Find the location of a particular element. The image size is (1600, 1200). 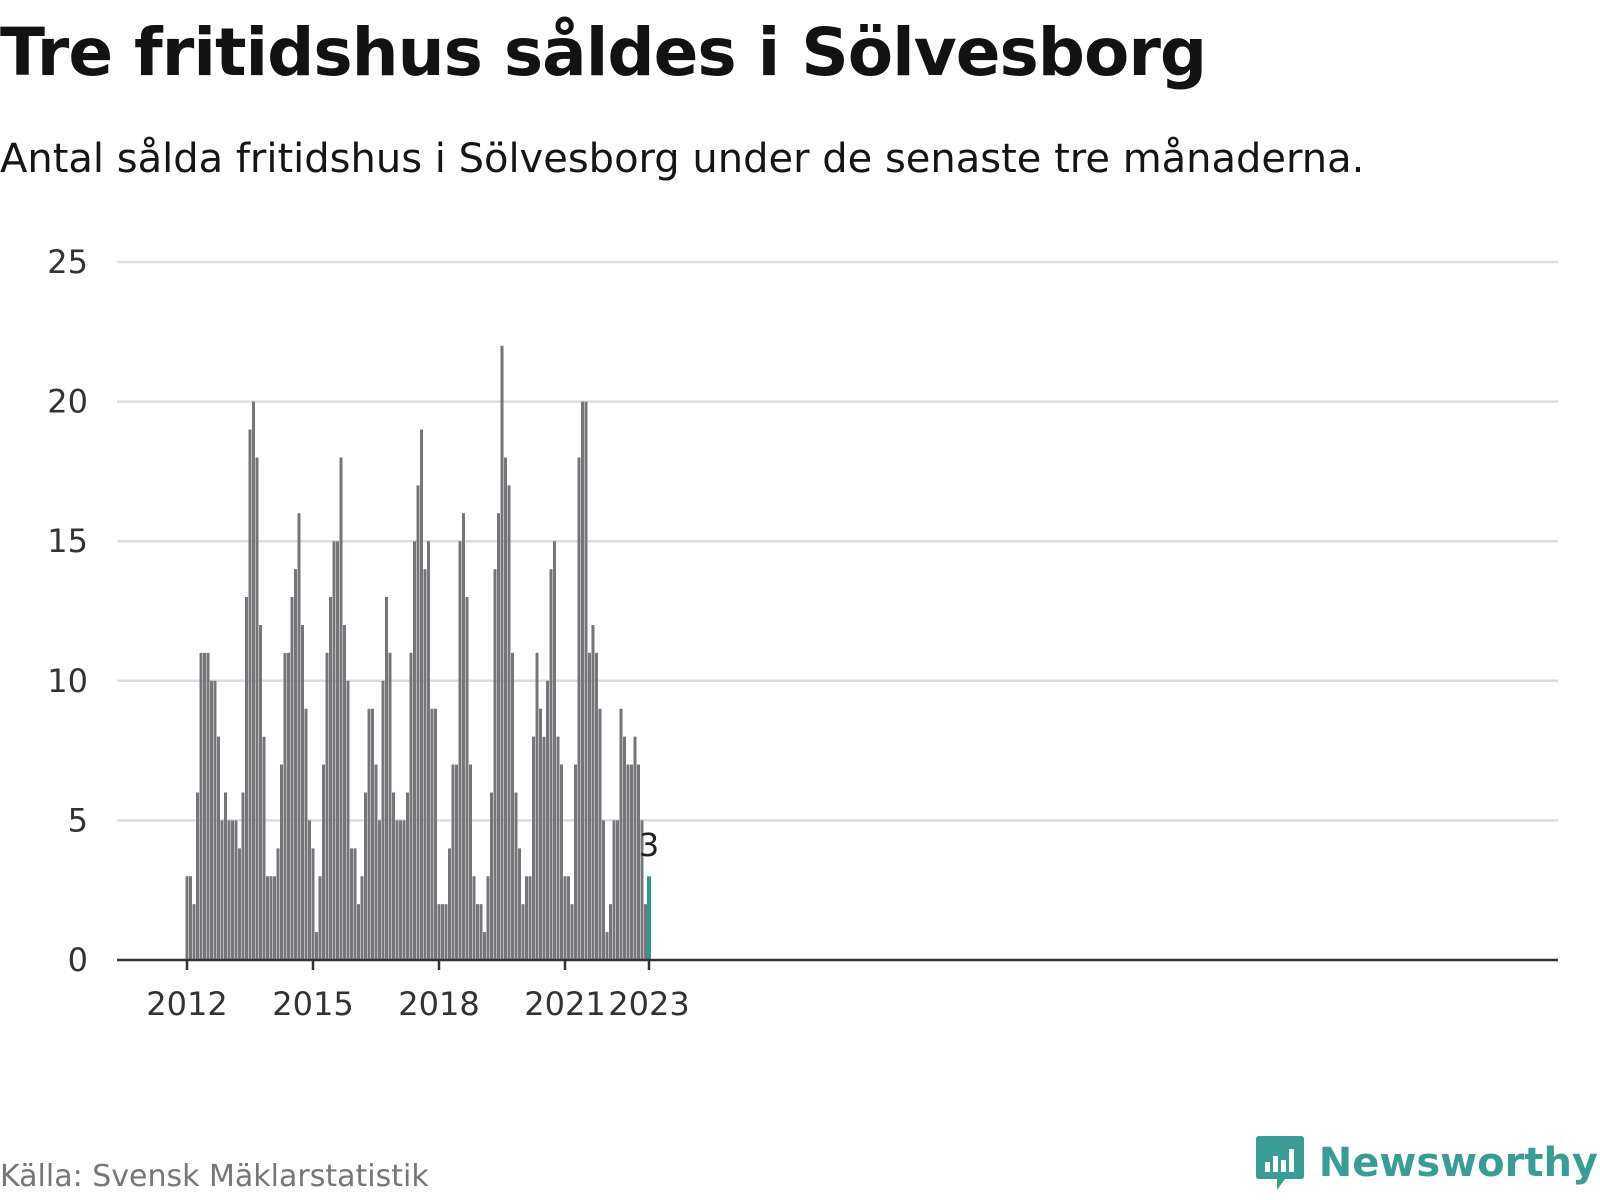

brand-name: Newsworthy is located at coordinates (1458, 1163).